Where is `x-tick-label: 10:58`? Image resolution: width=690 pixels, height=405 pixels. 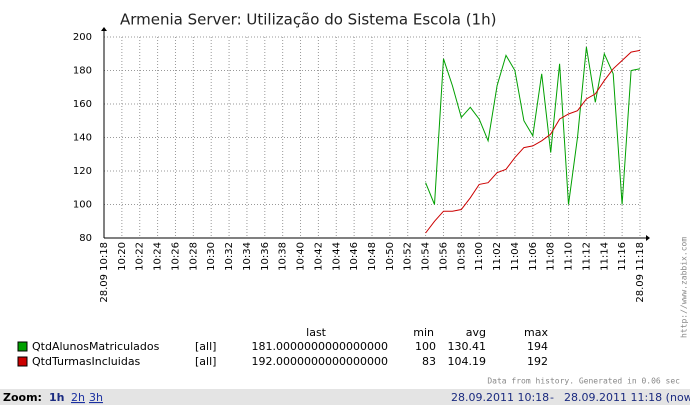
x-tick-label: 10:58 is located at coordinates (461, 256).